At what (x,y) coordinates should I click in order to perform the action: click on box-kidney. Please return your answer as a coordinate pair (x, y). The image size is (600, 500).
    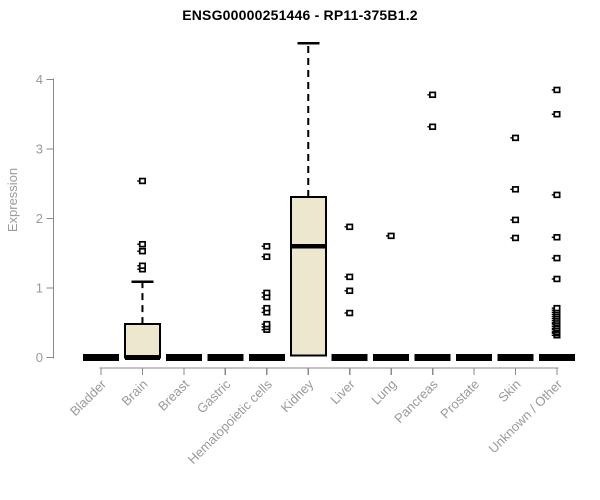
    Looking at the image, I should click on (308, 276).